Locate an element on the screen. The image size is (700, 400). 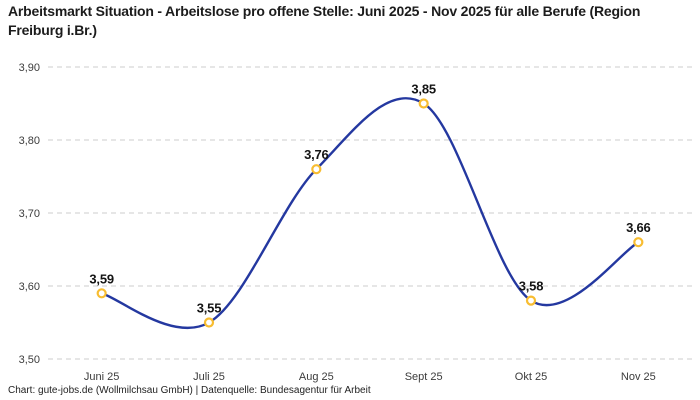
x-axis-tick-label: Sept 25 is located at coordinates (424, 377).